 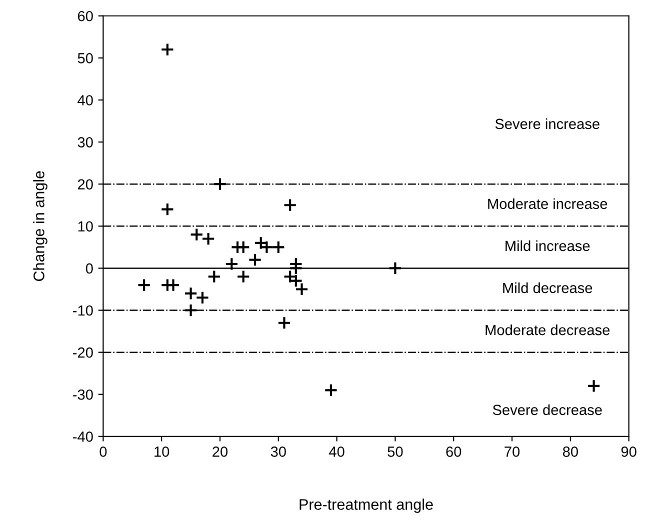 What do you see at coordinates (83, 310) in the screenshot?
I see `y-tick-label: -10` at bounding box center [83, 310].